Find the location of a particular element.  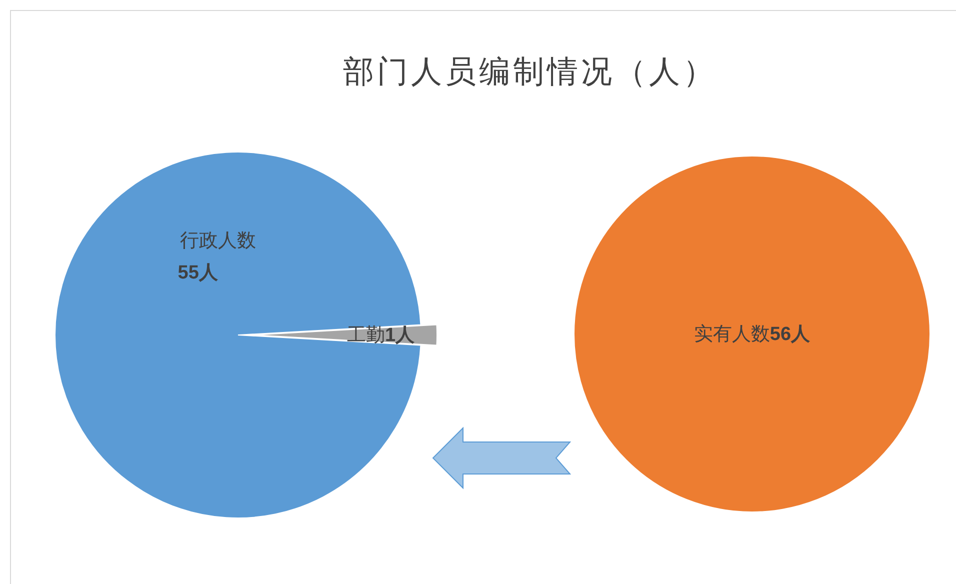

slice-label: 工勤 is located at coordinates (365, 335).